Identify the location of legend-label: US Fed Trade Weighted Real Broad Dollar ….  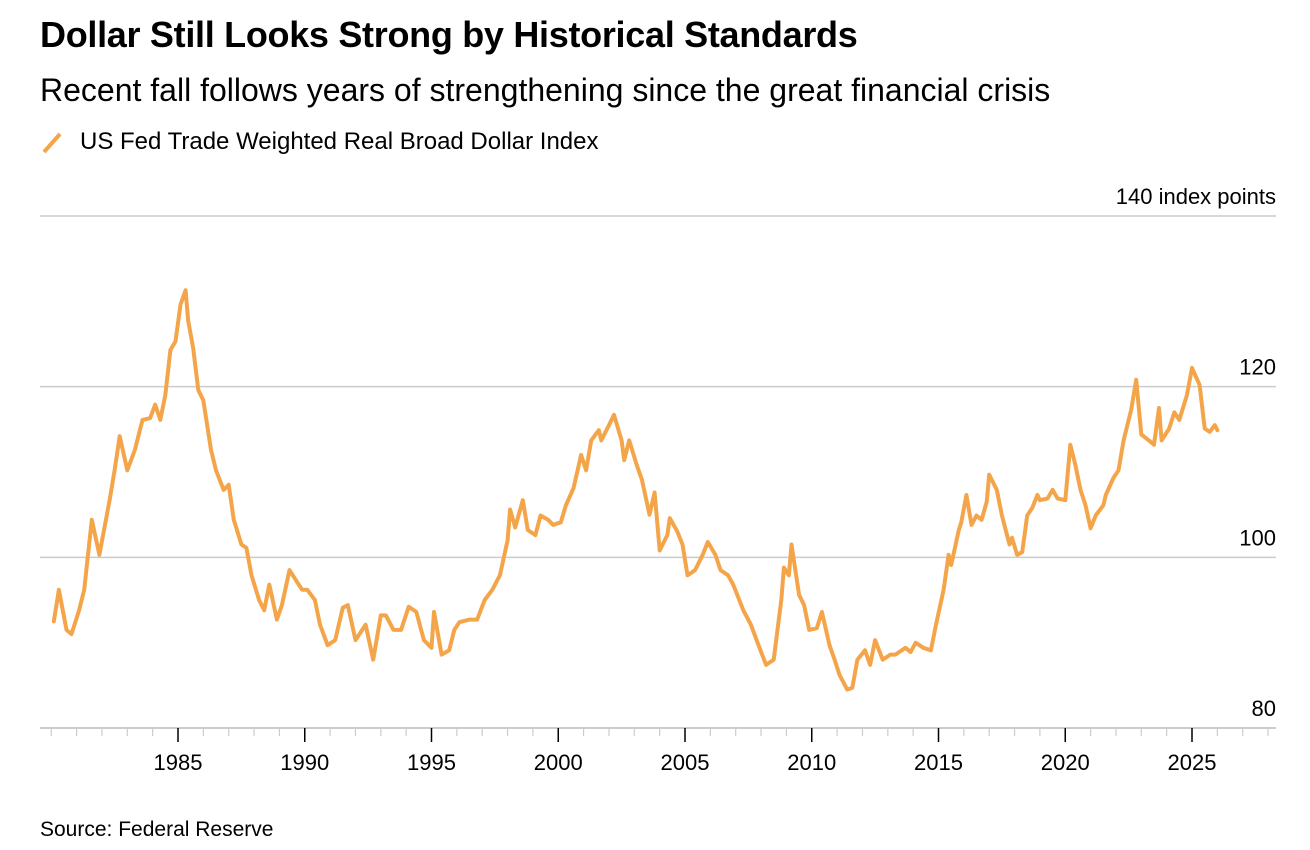
(339, 141).